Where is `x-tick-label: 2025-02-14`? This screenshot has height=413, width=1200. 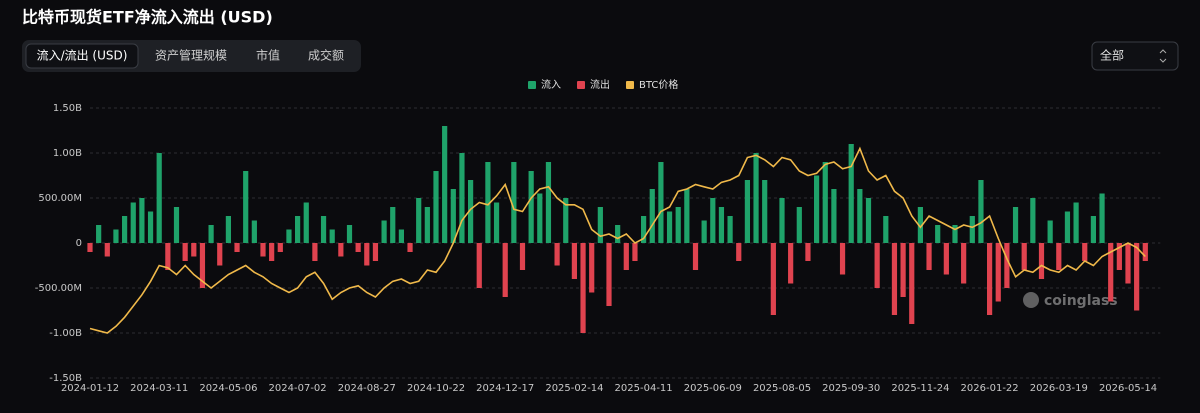
x-tick-label: 2025-02-14 is located at coordinates (574, 388).